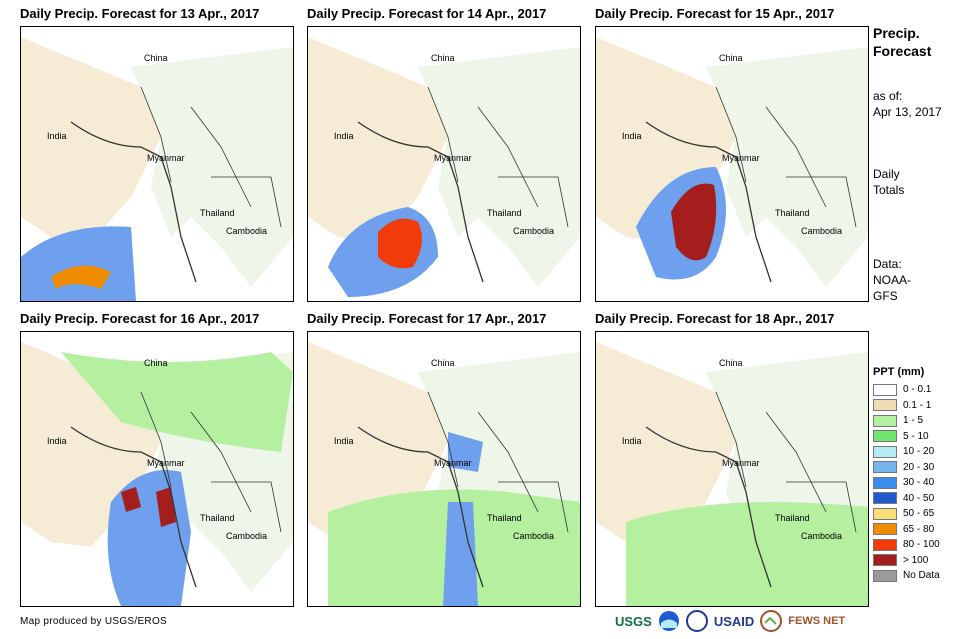 This screenshot has width=967, height=639. I want to click on usaid-logo: USAID, so click(734, 621).